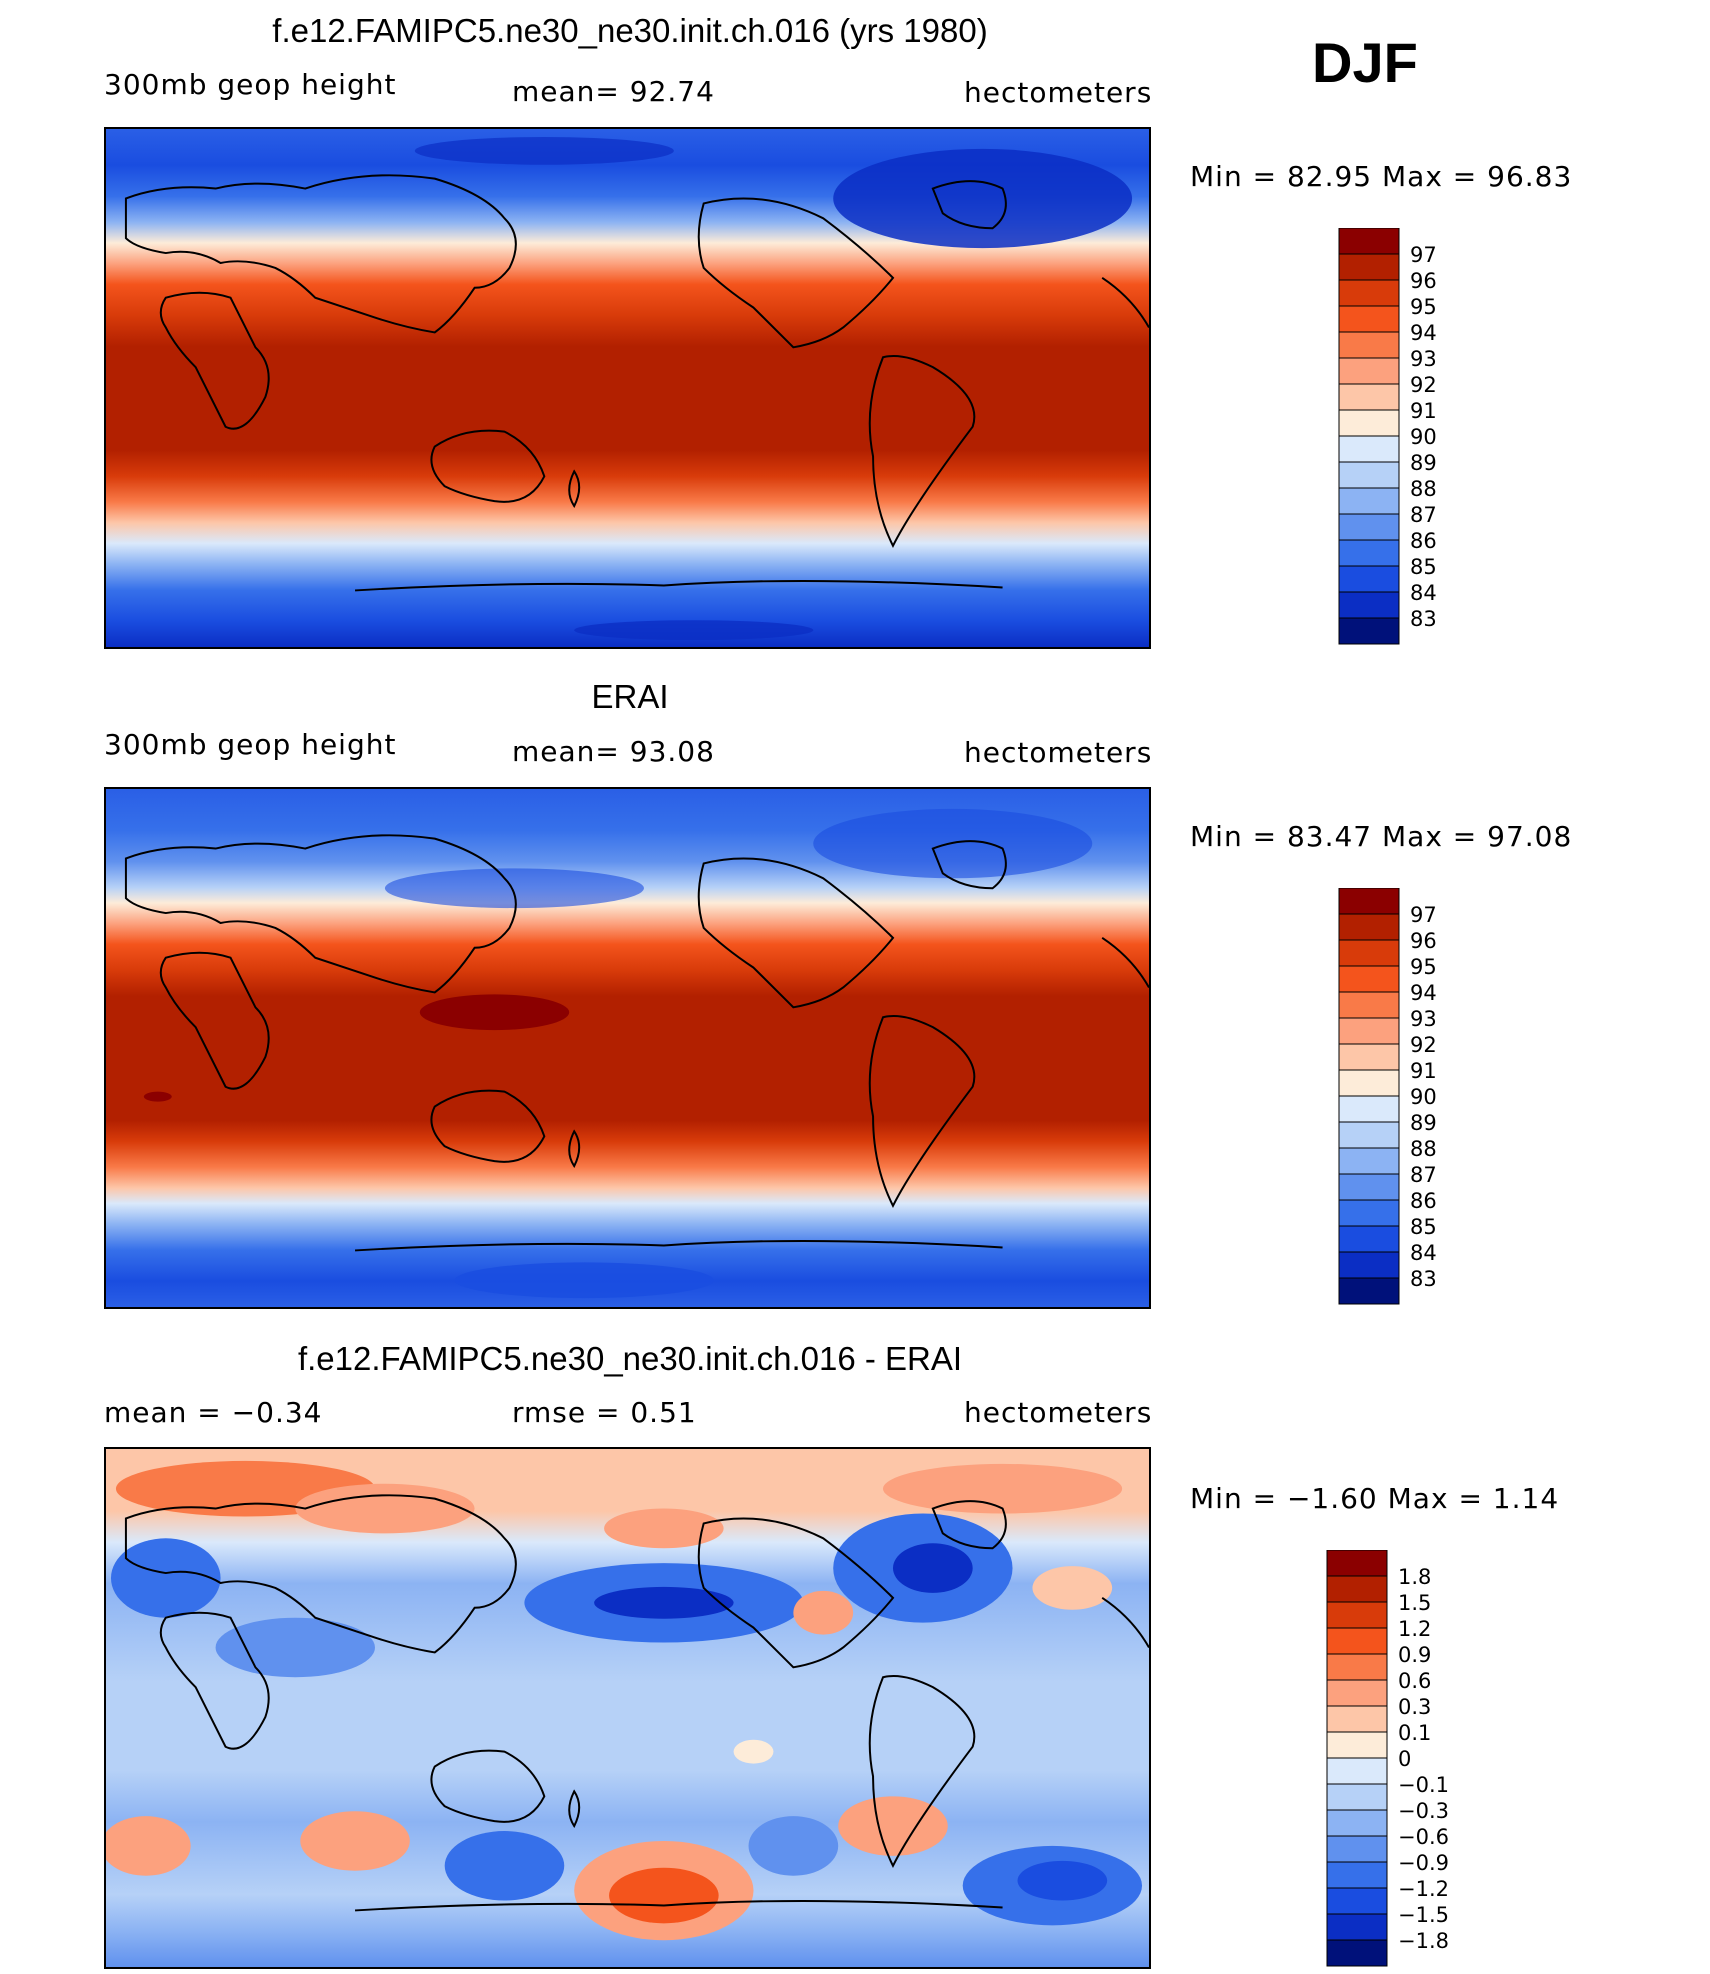 Image resolution: width=1710 pixels, height=1974 pixels. I want to click on colorbar-label: 1.8, so click(1414, 1577).